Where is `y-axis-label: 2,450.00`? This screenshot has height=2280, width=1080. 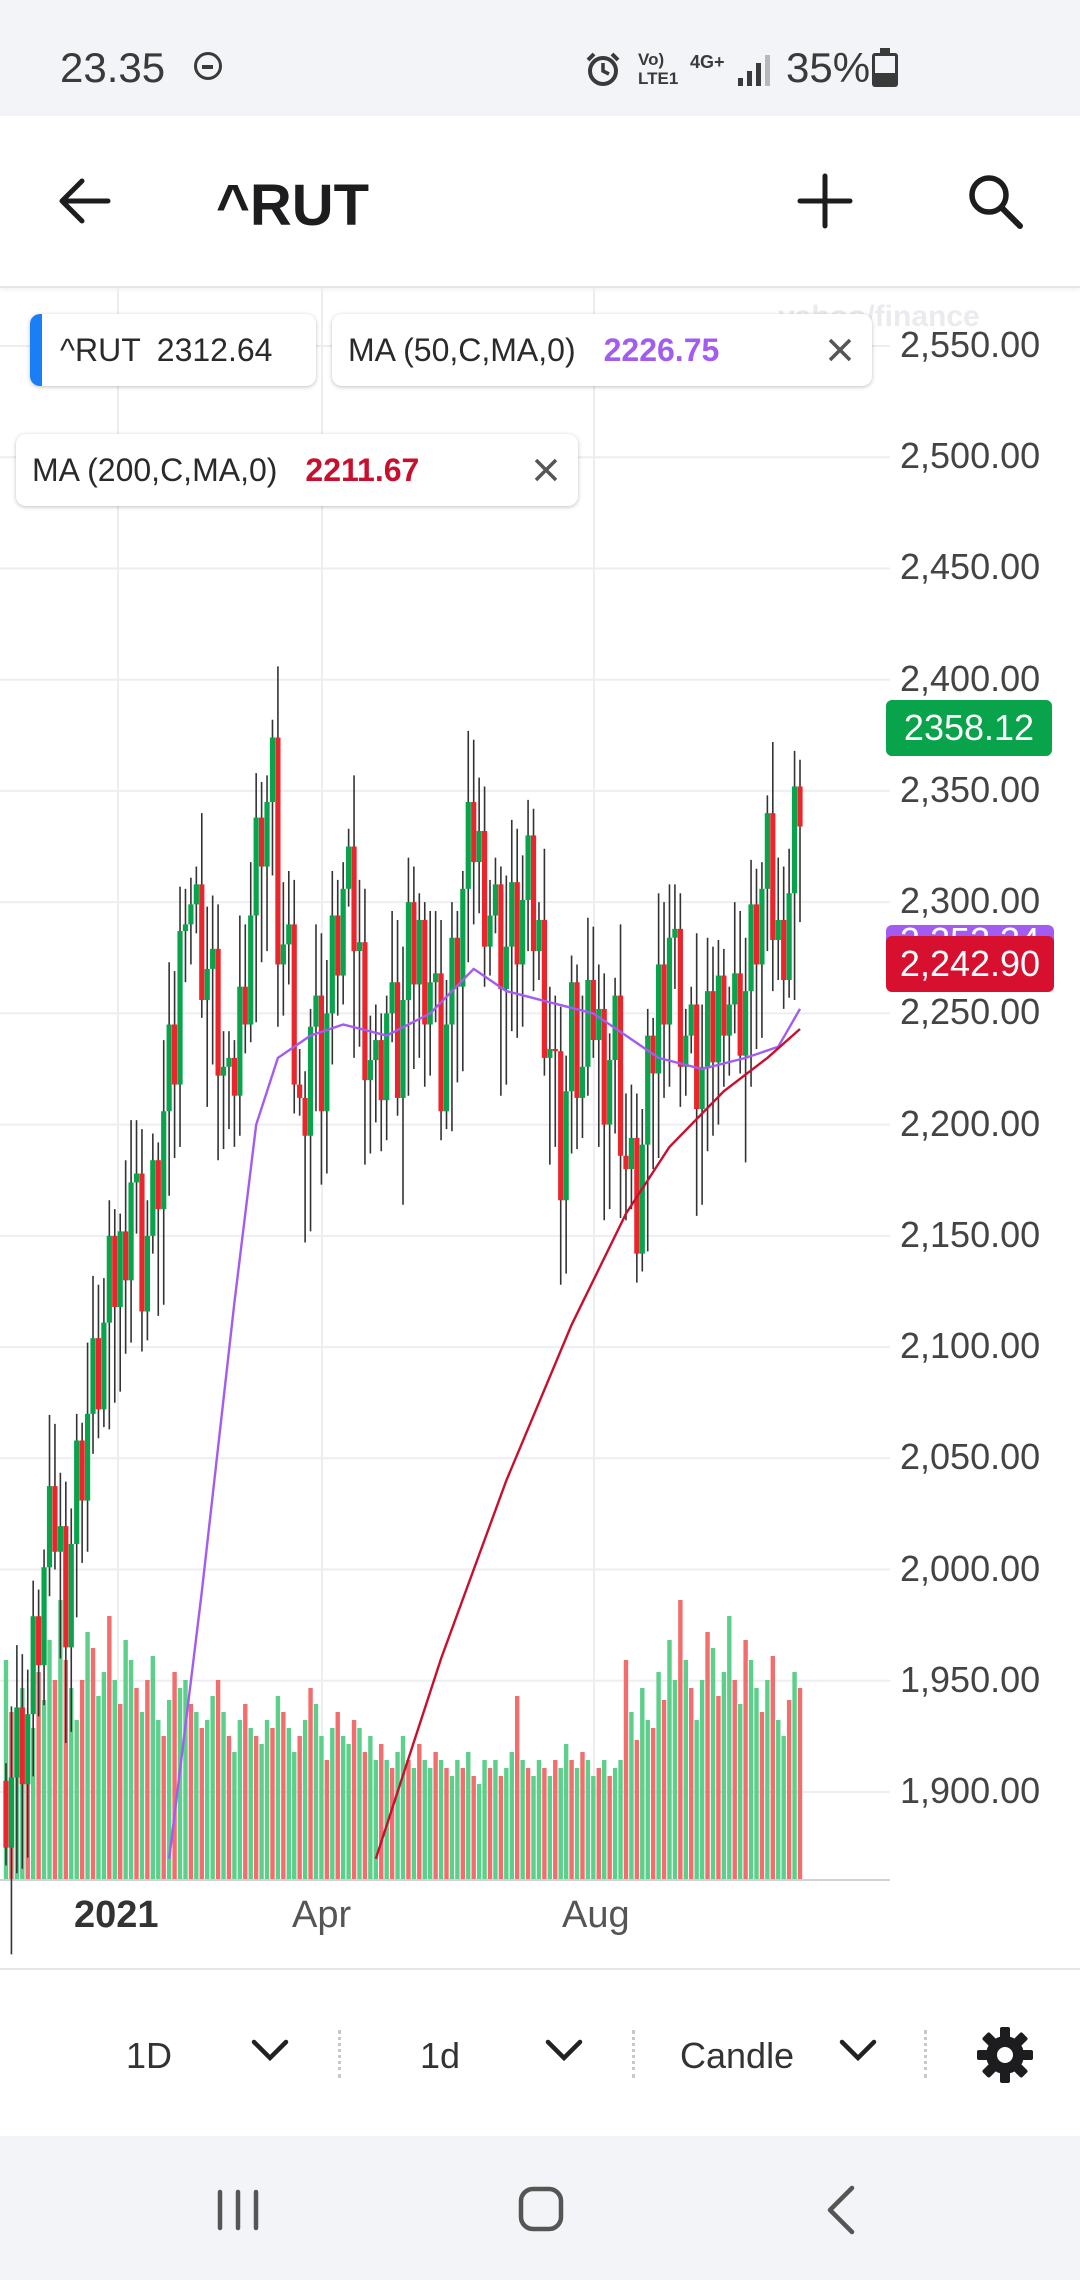
y-axis-label: 2,450.00 is located at coordinates (970, 567).